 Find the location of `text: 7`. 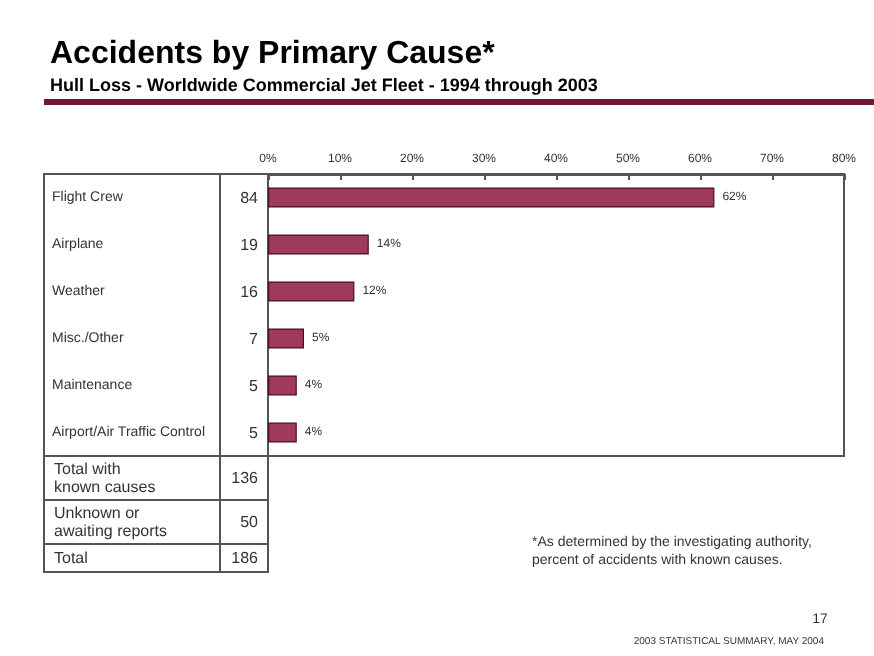

text: 7 is located at coordinates (254, 338).